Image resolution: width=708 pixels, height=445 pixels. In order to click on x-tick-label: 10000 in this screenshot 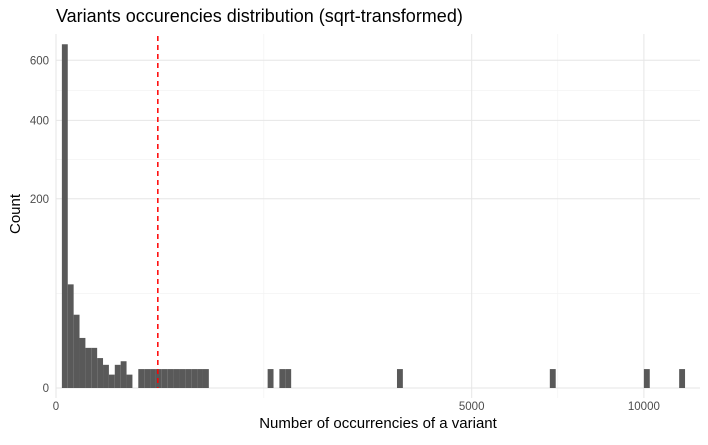, I will do `click(644, 407)`.